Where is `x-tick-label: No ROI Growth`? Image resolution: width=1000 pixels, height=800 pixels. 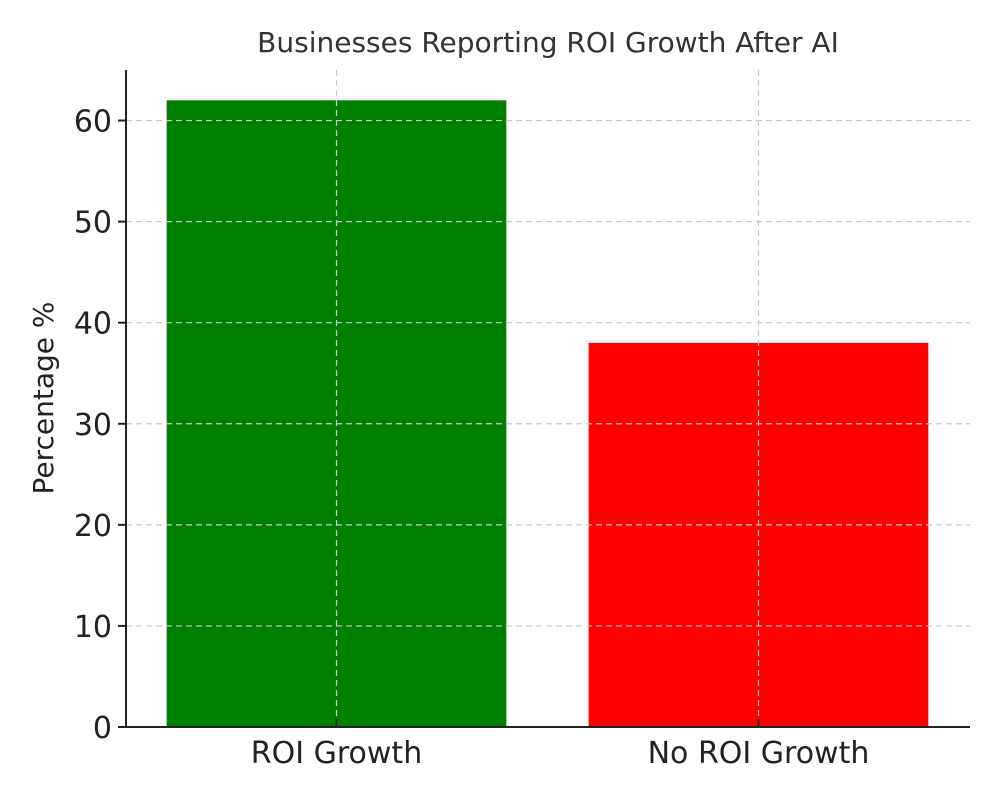
x-tick-label: No ROI Growth is located at coordinates (759, 753).